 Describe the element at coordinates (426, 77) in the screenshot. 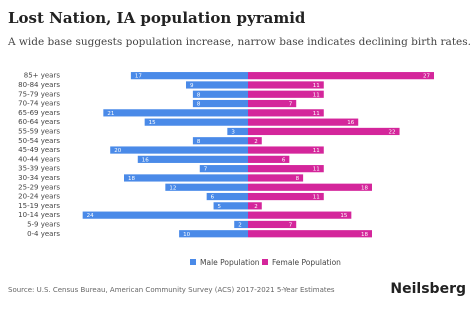

I see `value-label: 27` at that location.